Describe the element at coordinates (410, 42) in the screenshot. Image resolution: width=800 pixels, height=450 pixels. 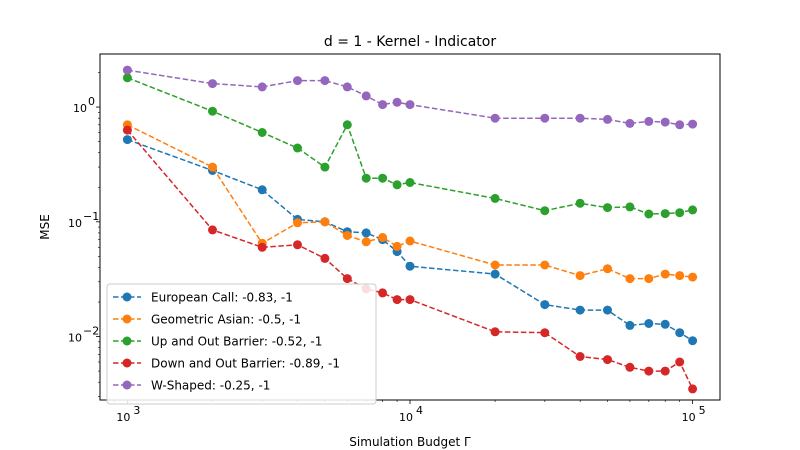
I see `chart-title: d = 1 - Kernel - Indicator` at that location.